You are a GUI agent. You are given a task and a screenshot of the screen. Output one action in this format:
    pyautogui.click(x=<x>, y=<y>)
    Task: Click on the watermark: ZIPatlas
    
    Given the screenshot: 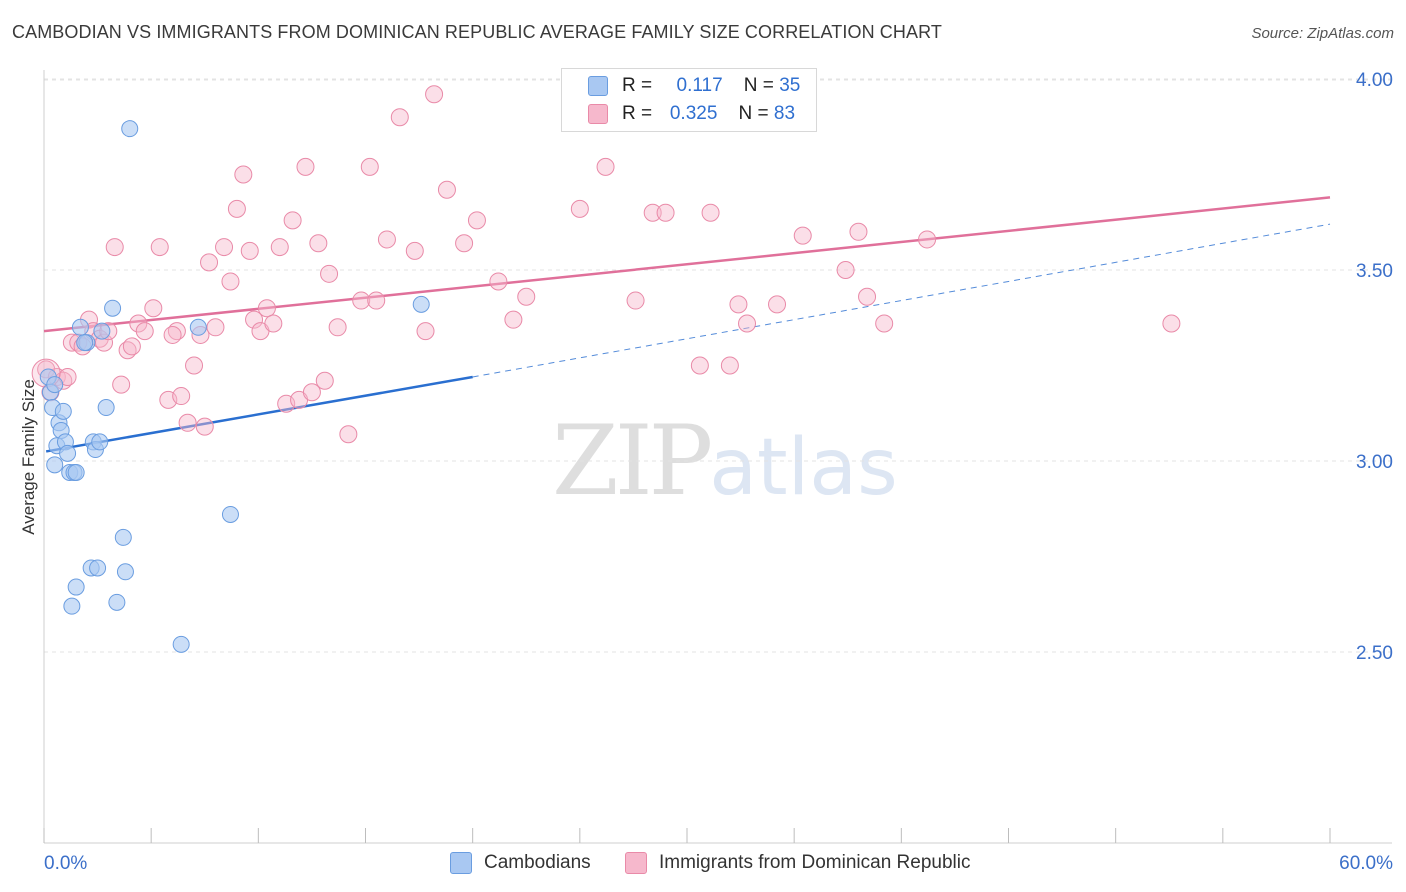 What is the action you would take?
    pyautogui.click(x=725, y=461)
    